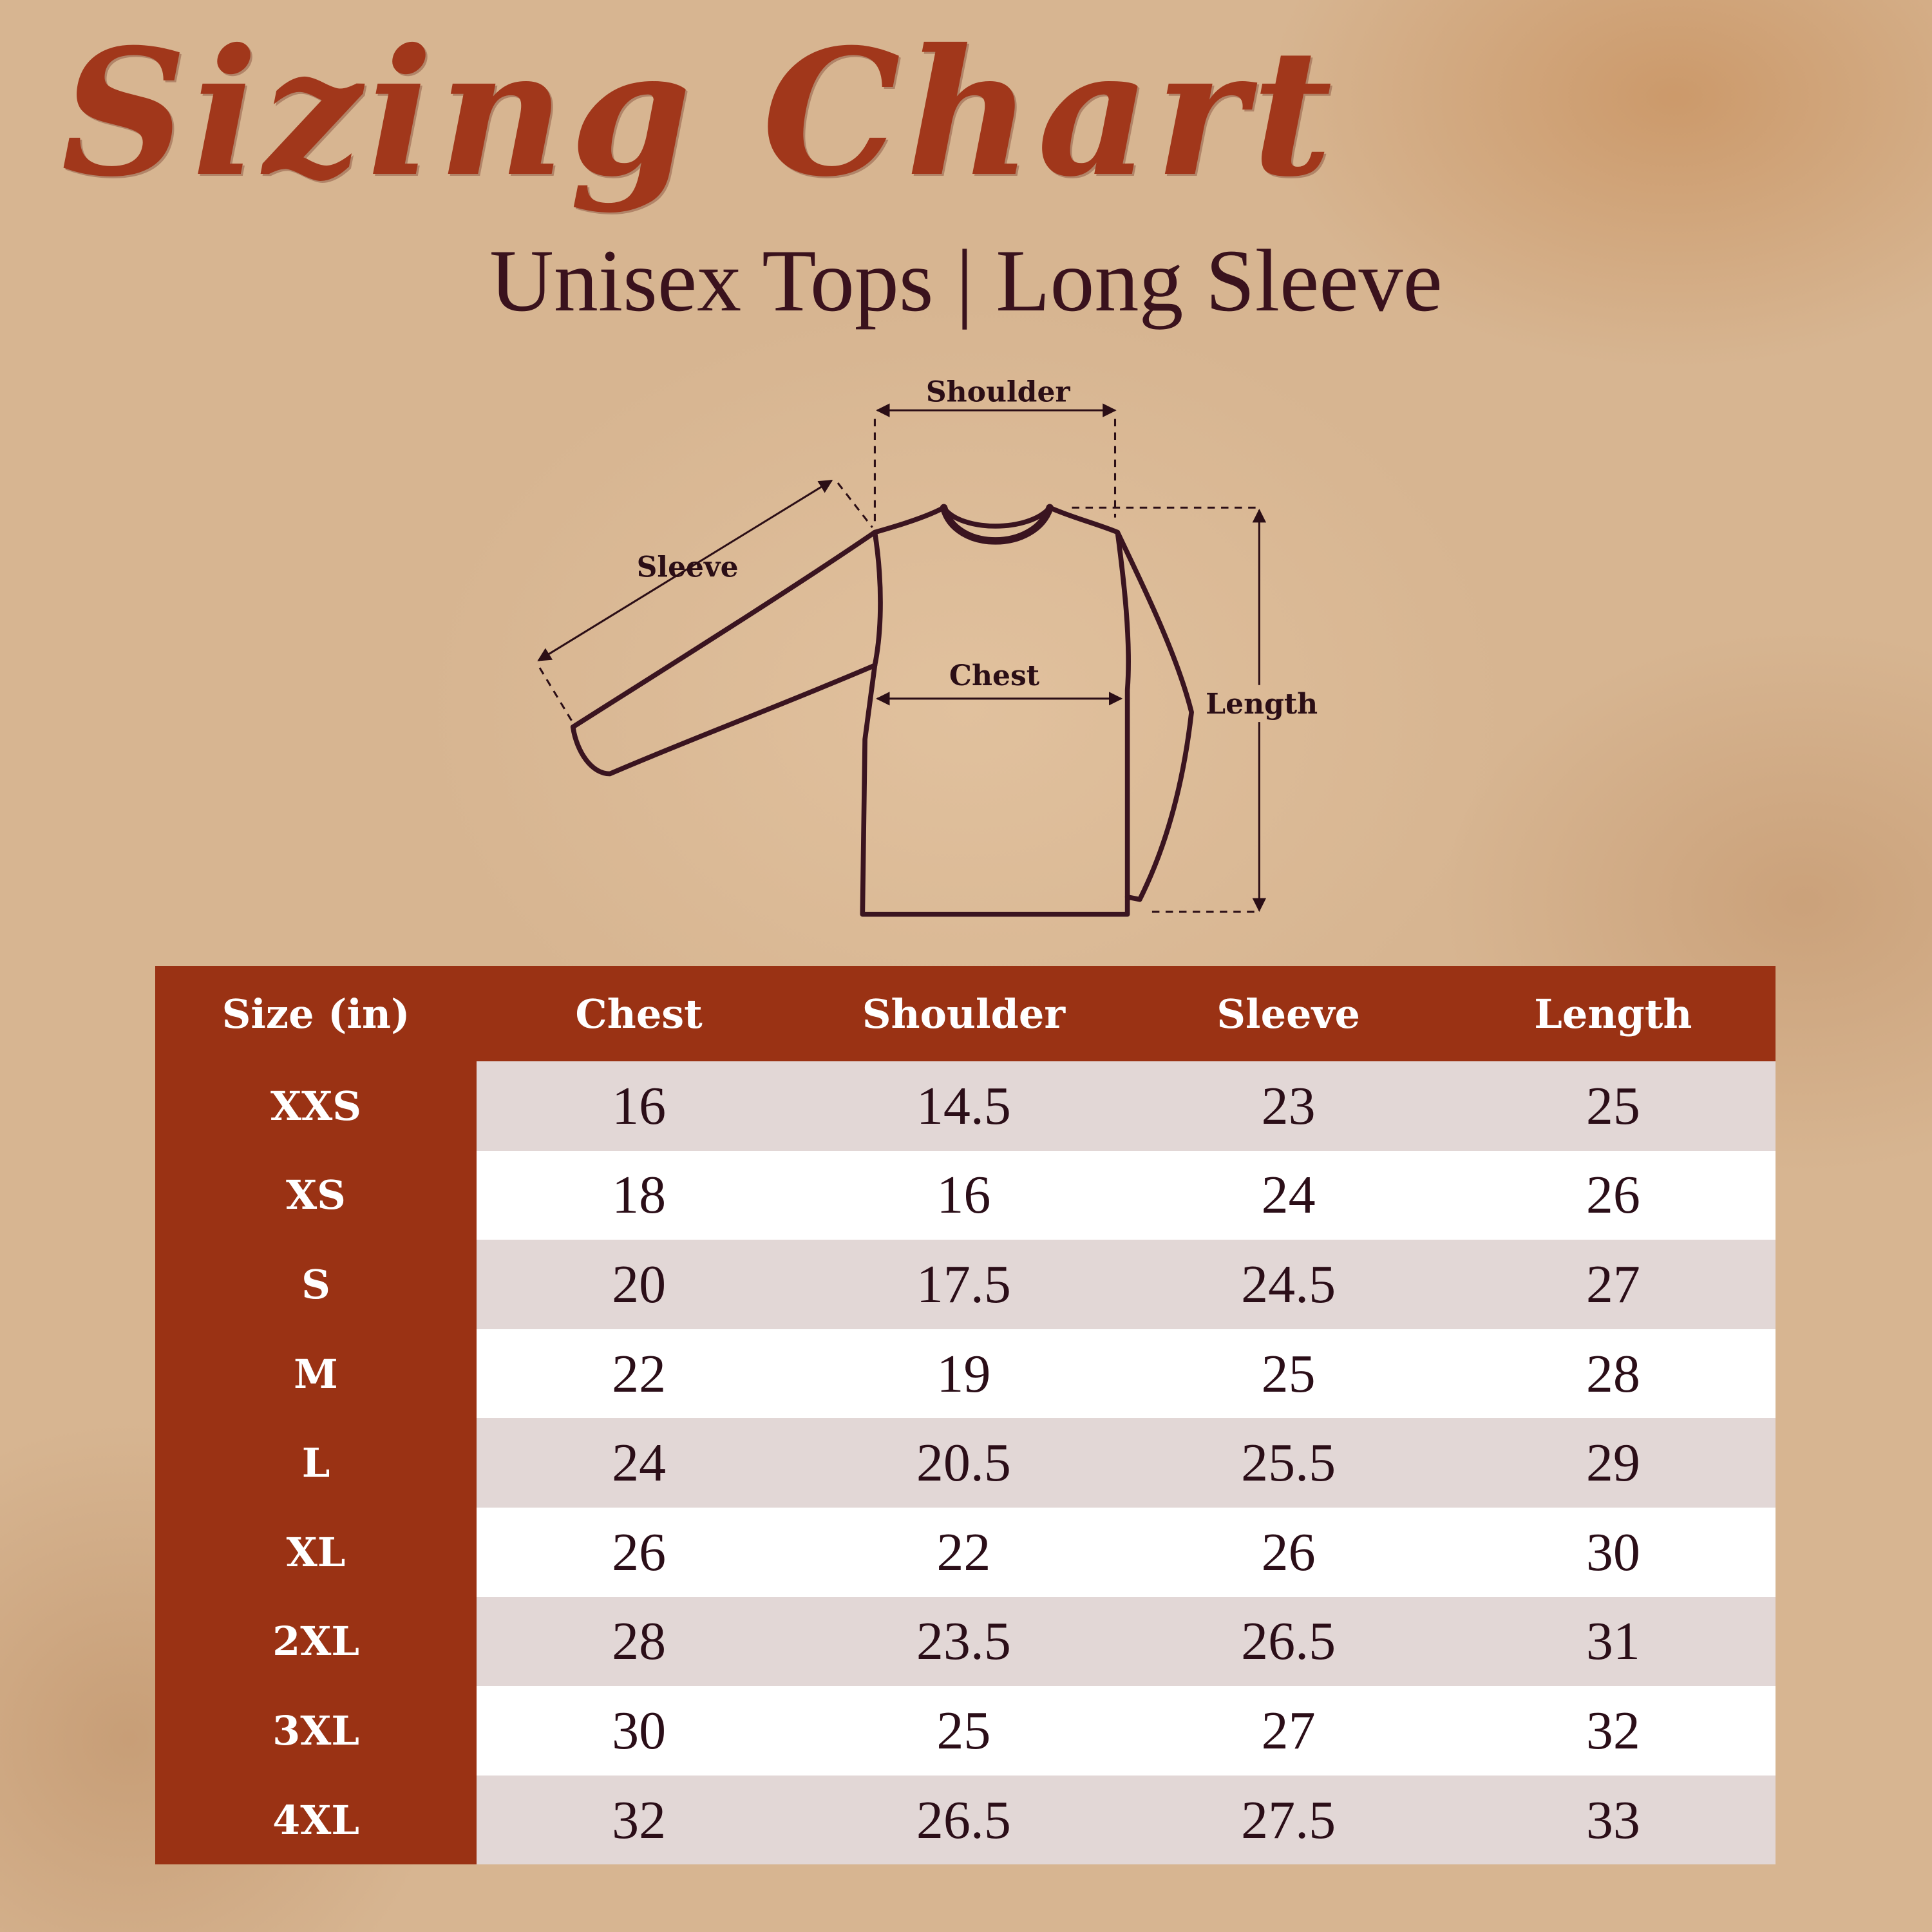 The image size is (1932, 1932). What do you see at coordinates (1613, 1552) in the screenshot?
I see `cell-length: 30` at bounding box center [1613, 1552].